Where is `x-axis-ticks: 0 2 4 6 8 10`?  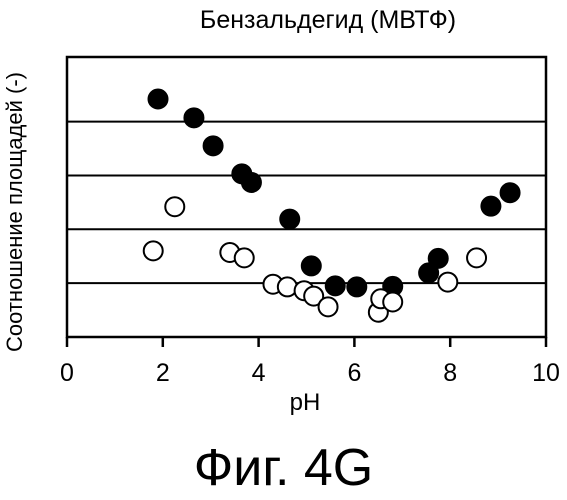 x-axis-ticks: 0 2 4 6 8 10 is located at coordinates (310, 362).